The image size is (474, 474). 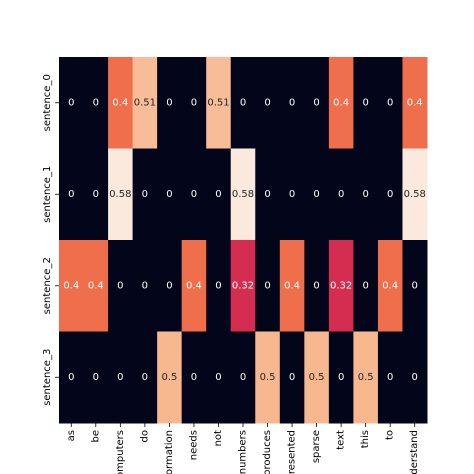 What do you see at coordinates (365, 439) in the screenshot?
I see `x-tick-label: this` at bounding box center [365, 439].